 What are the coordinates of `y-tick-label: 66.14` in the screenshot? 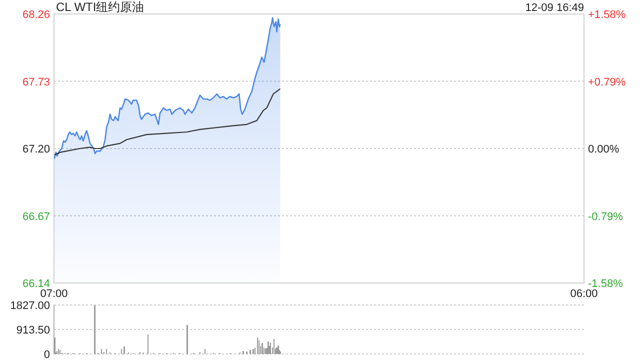 It's located at (36, 284).